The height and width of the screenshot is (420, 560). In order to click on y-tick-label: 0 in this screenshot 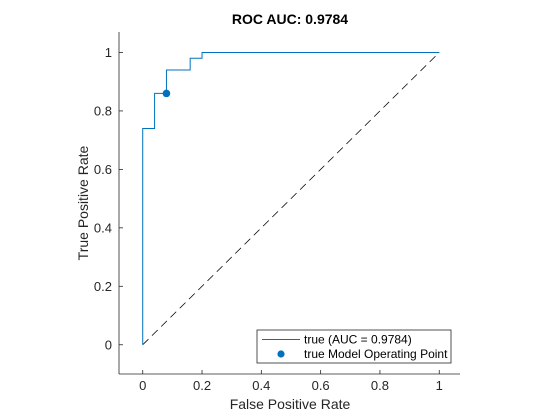, I will do `click(108, 344)`.